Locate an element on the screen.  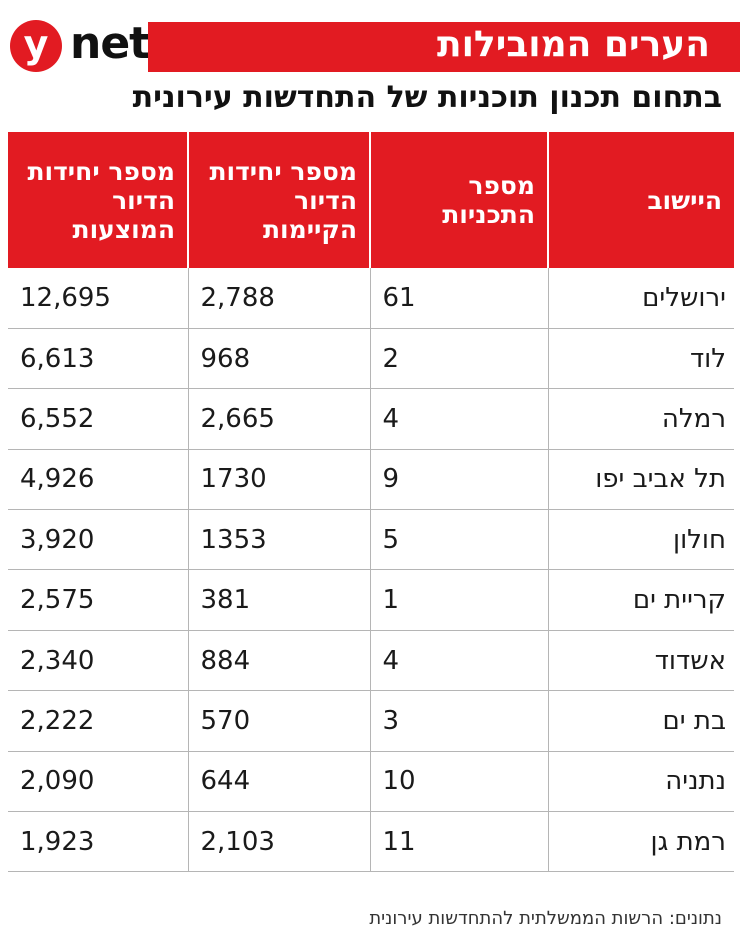
existing-units-cell: 884 is located at coordinates (278, 661).